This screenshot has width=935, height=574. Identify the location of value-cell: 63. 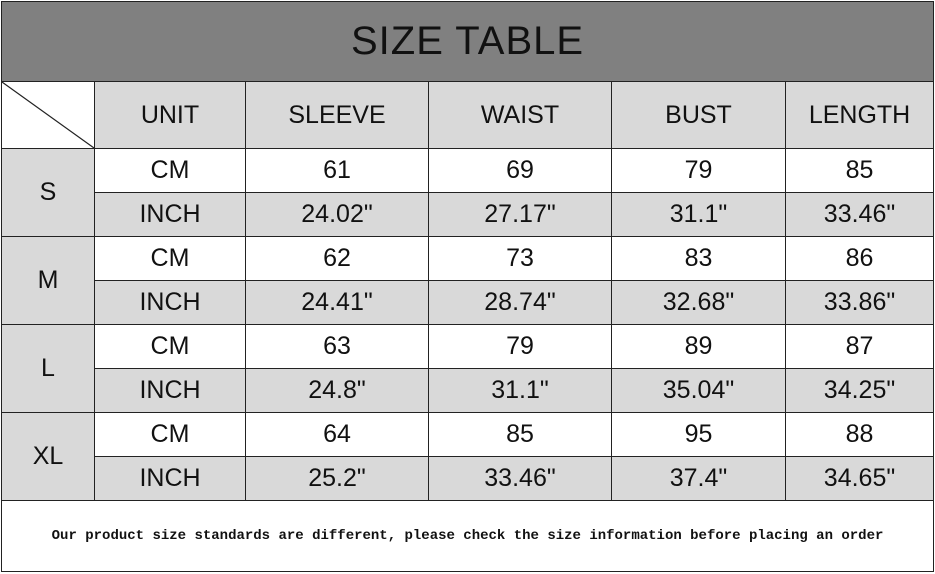
(337, 346).